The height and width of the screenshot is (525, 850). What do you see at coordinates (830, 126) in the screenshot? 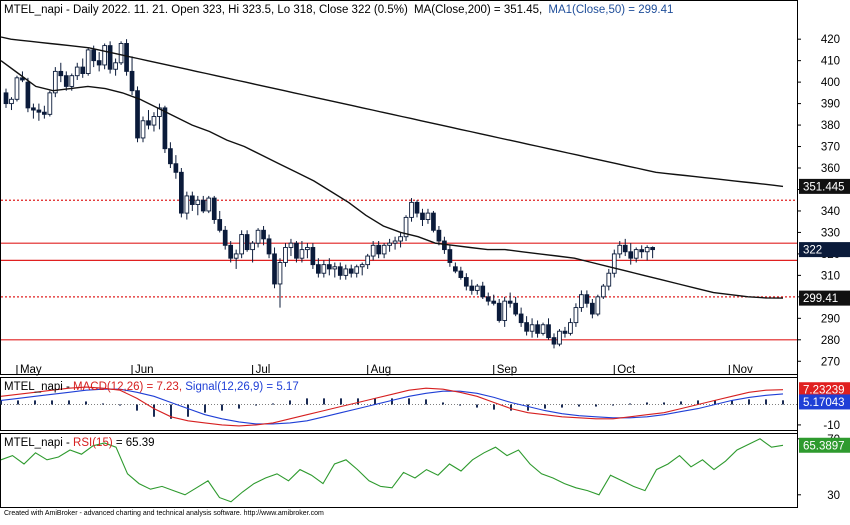
I see `price-tick-380: 380` at bounding box center [830, 126].